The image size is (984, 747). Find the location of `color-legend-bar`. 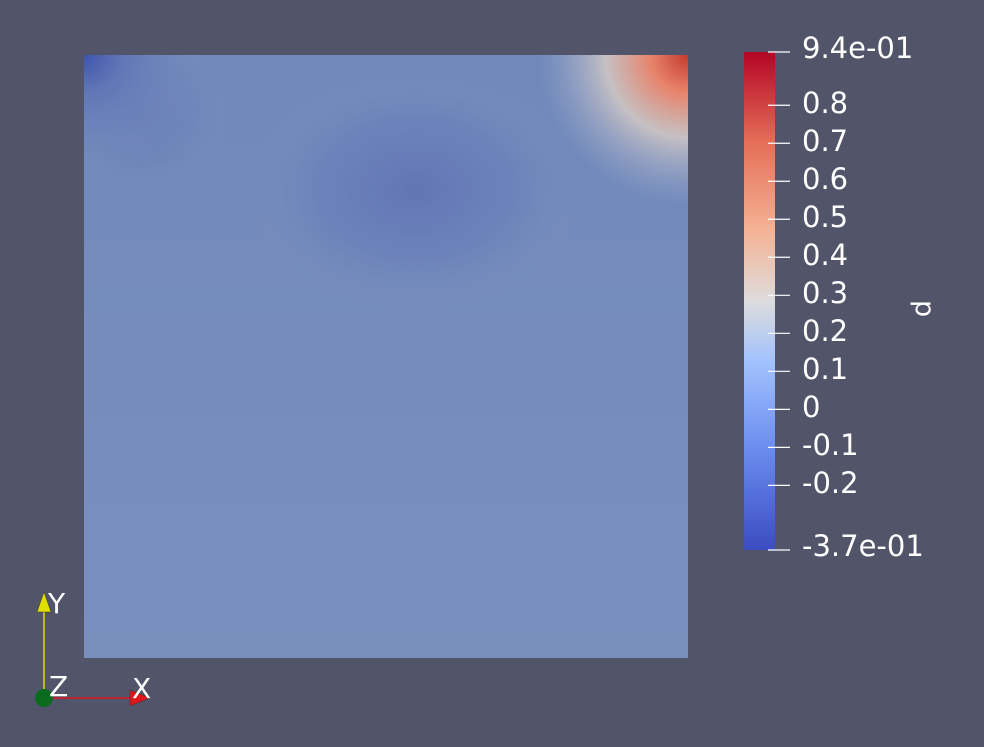

color-legend-bar is located at coordinates (759, 301).